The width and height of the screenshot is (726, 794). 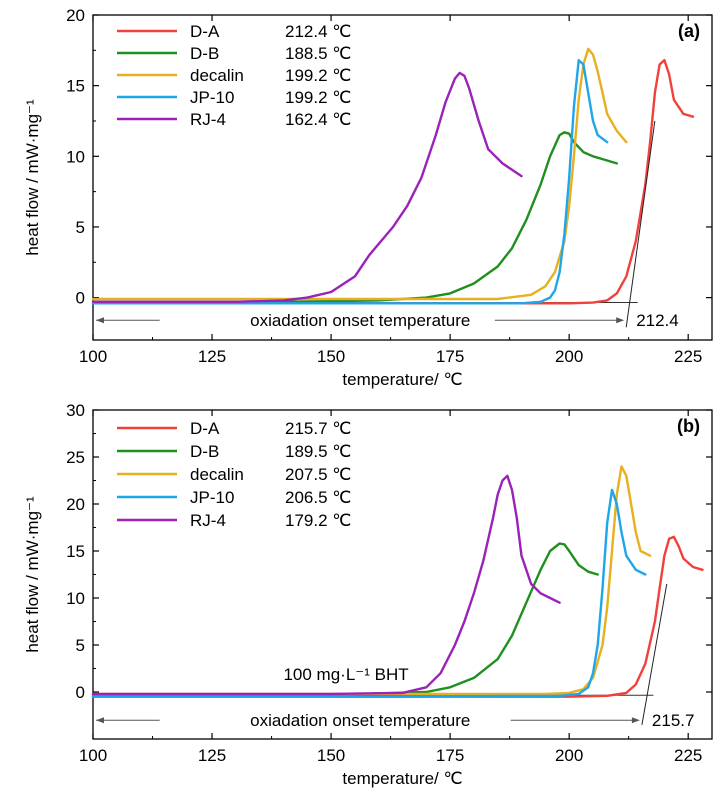 I want to click on legend-onset: 189.5 ℃, so click(x=318, y=451).